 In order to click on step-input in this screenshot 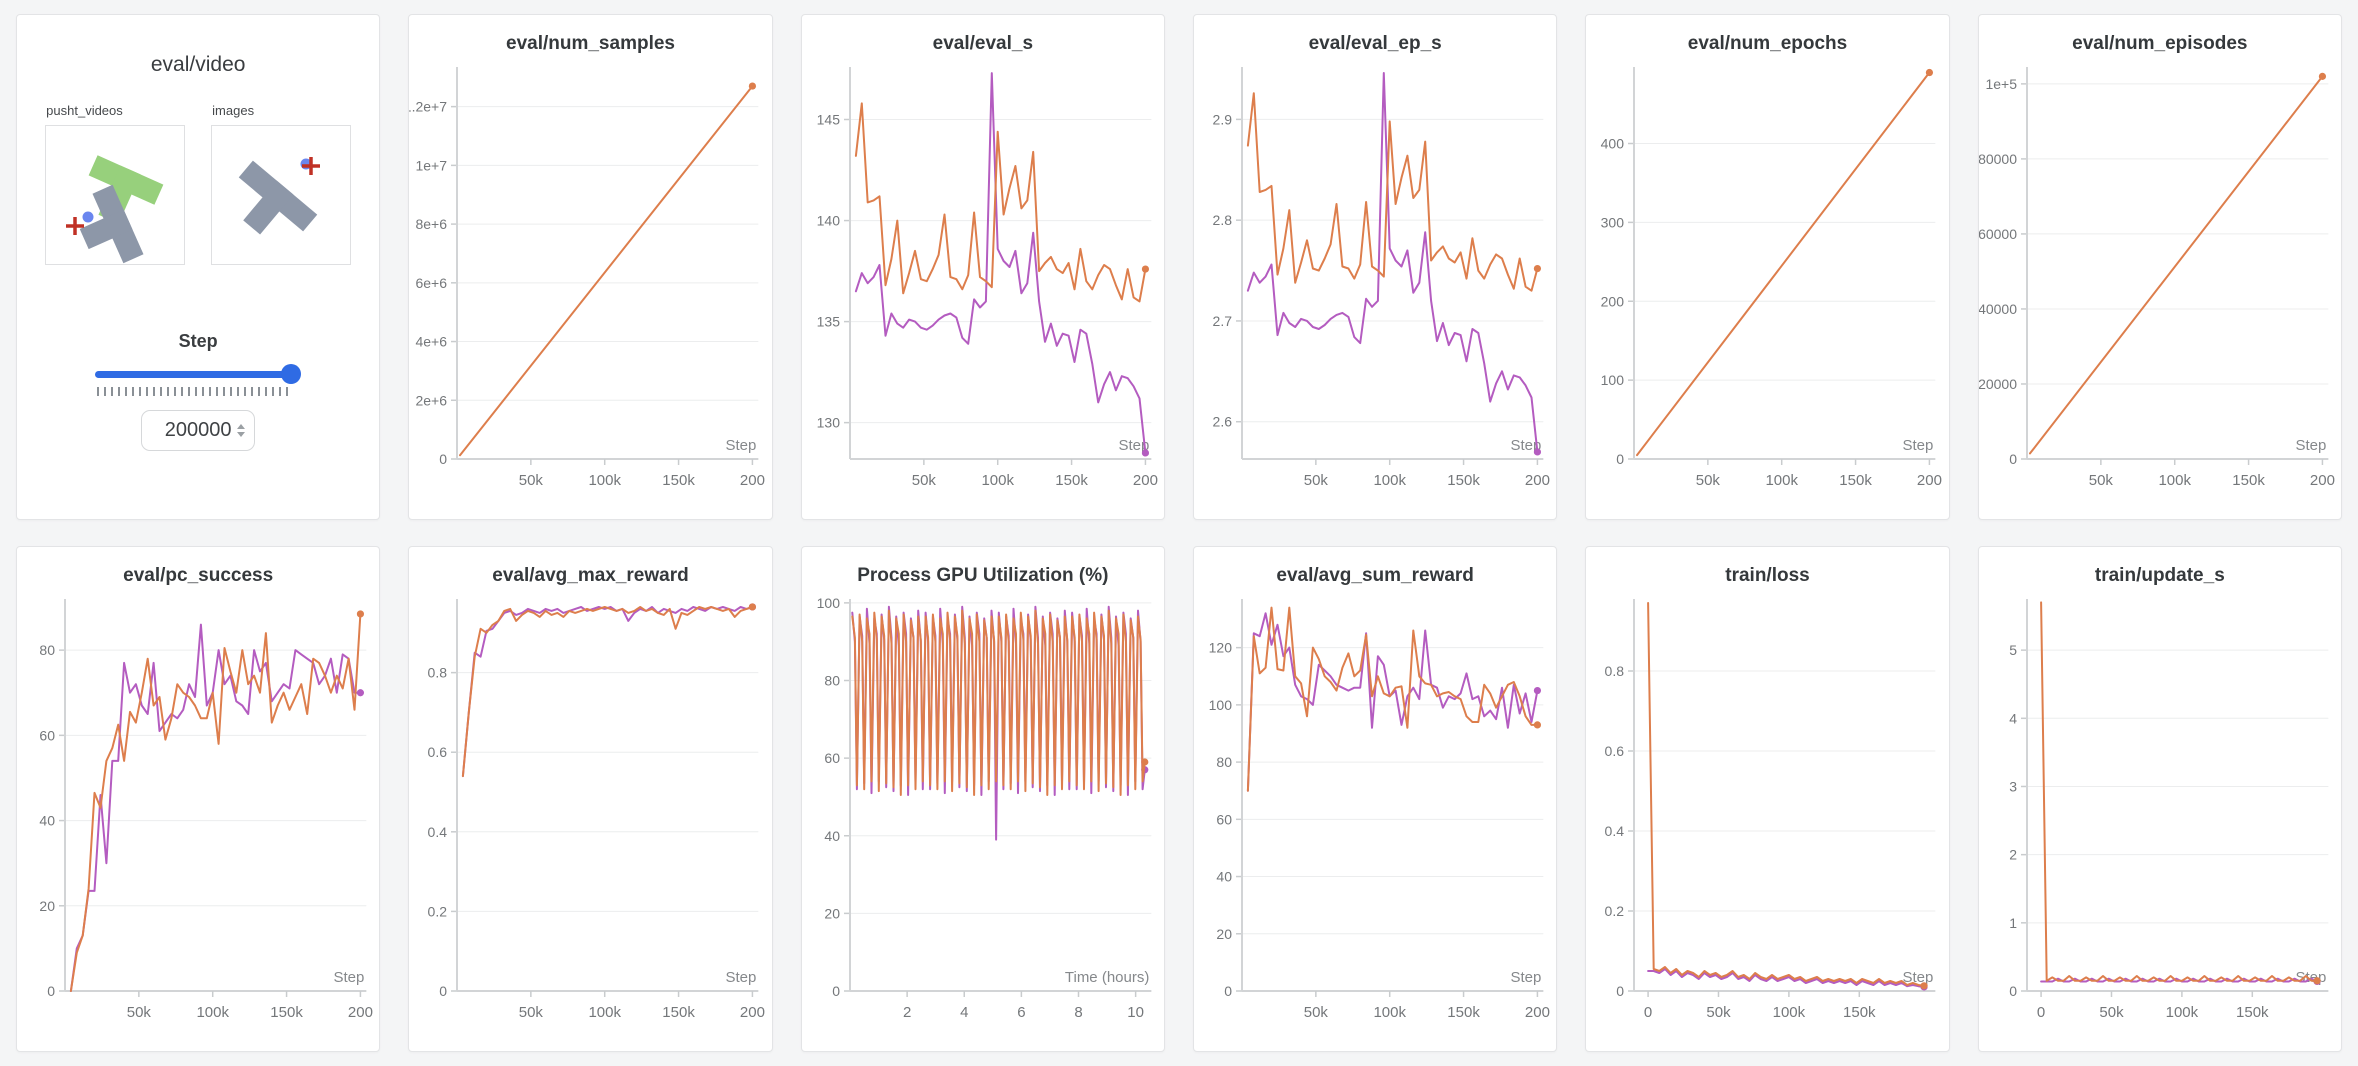, I will do `click(198, 430)`.